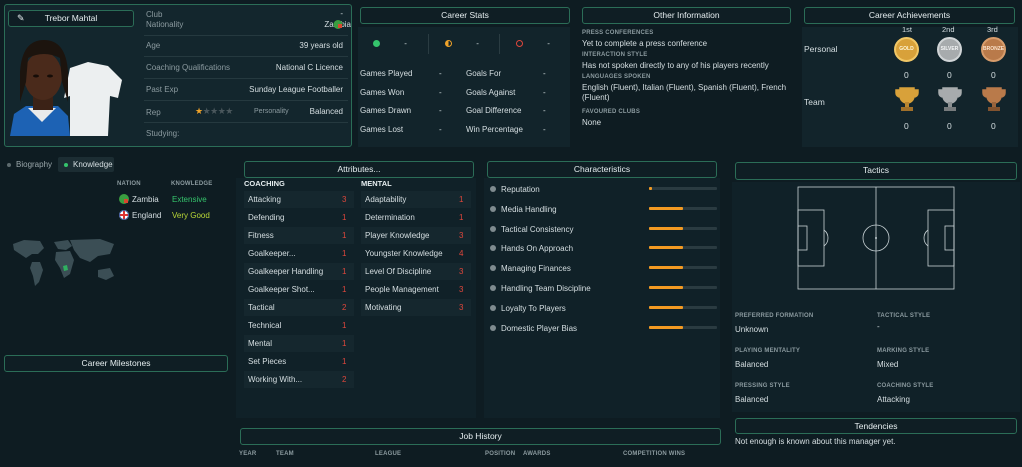 This screenshot has width=1022, height=467. I want to click on star-icon: ★★★★, so click(218, 111).